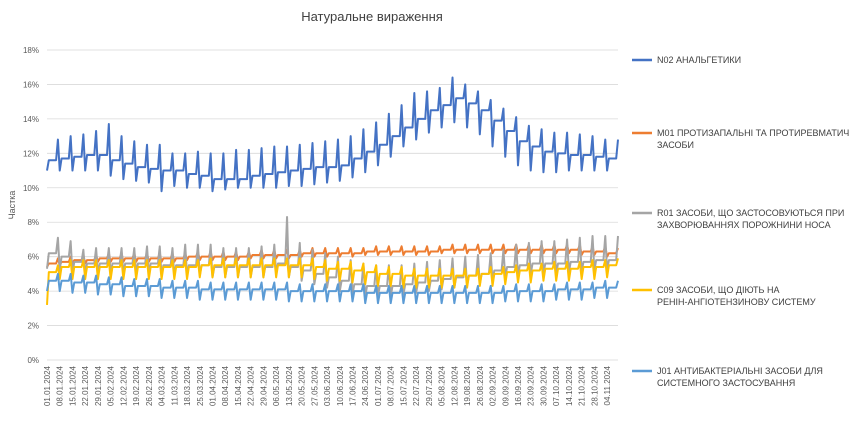  What do you see at coordinates (12, 205) in the screenshot?
I see `y-axis-label: Частка` at bounding box center [12, 205].